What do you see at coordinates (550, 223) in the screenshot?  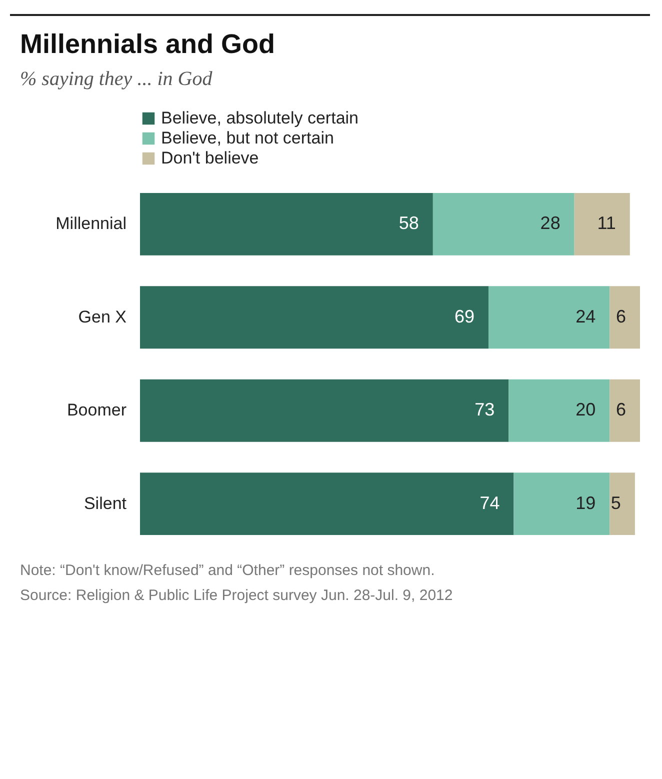 I see `data-label: 28` at bounding box center [550, 223].